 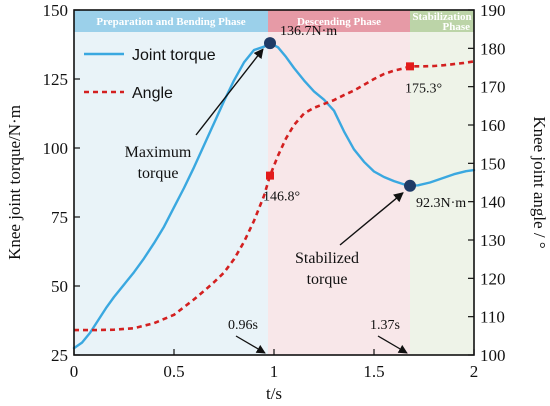 What do you see at coordinates (385, 325) in the screenshot?
I see `time-mark-label-1: 1.37s` at bounding box center [385, 325].